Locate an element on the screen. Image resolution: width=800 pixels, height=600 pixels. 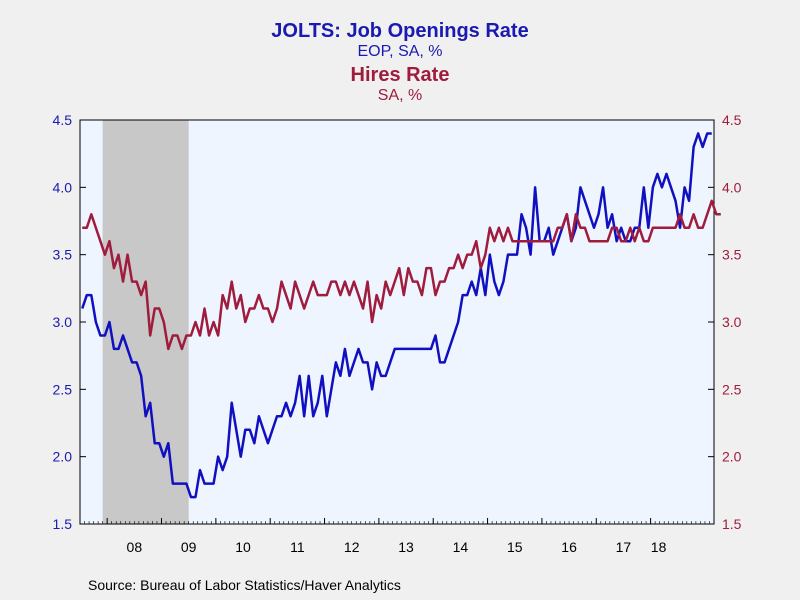
y-right-tick-label: 4.5 is located at coordinates (732, 120).